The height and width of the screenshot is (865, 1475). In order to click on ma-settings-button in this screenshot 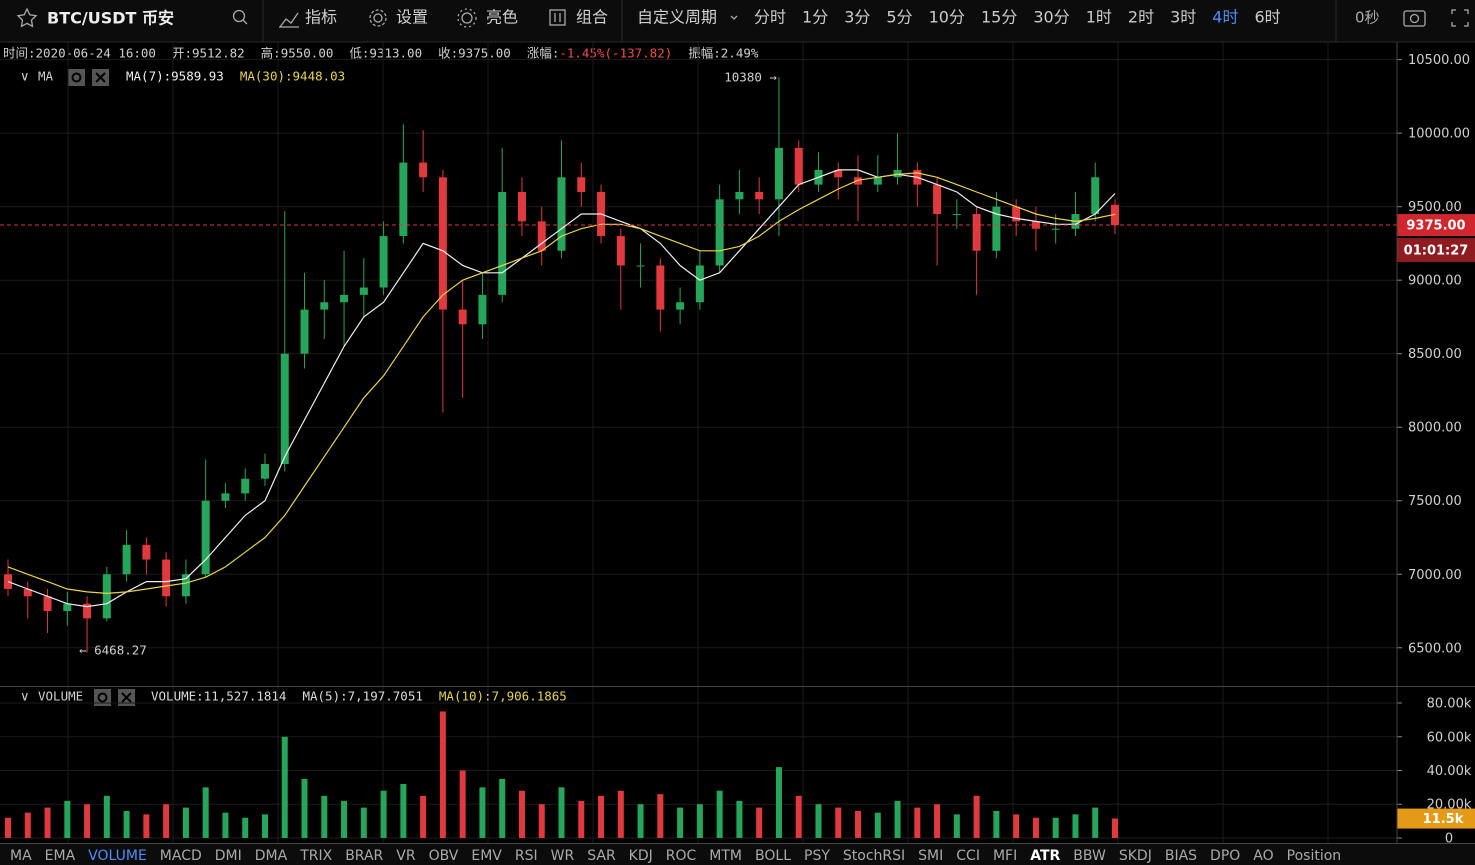, I will do `click(76, 77)`.